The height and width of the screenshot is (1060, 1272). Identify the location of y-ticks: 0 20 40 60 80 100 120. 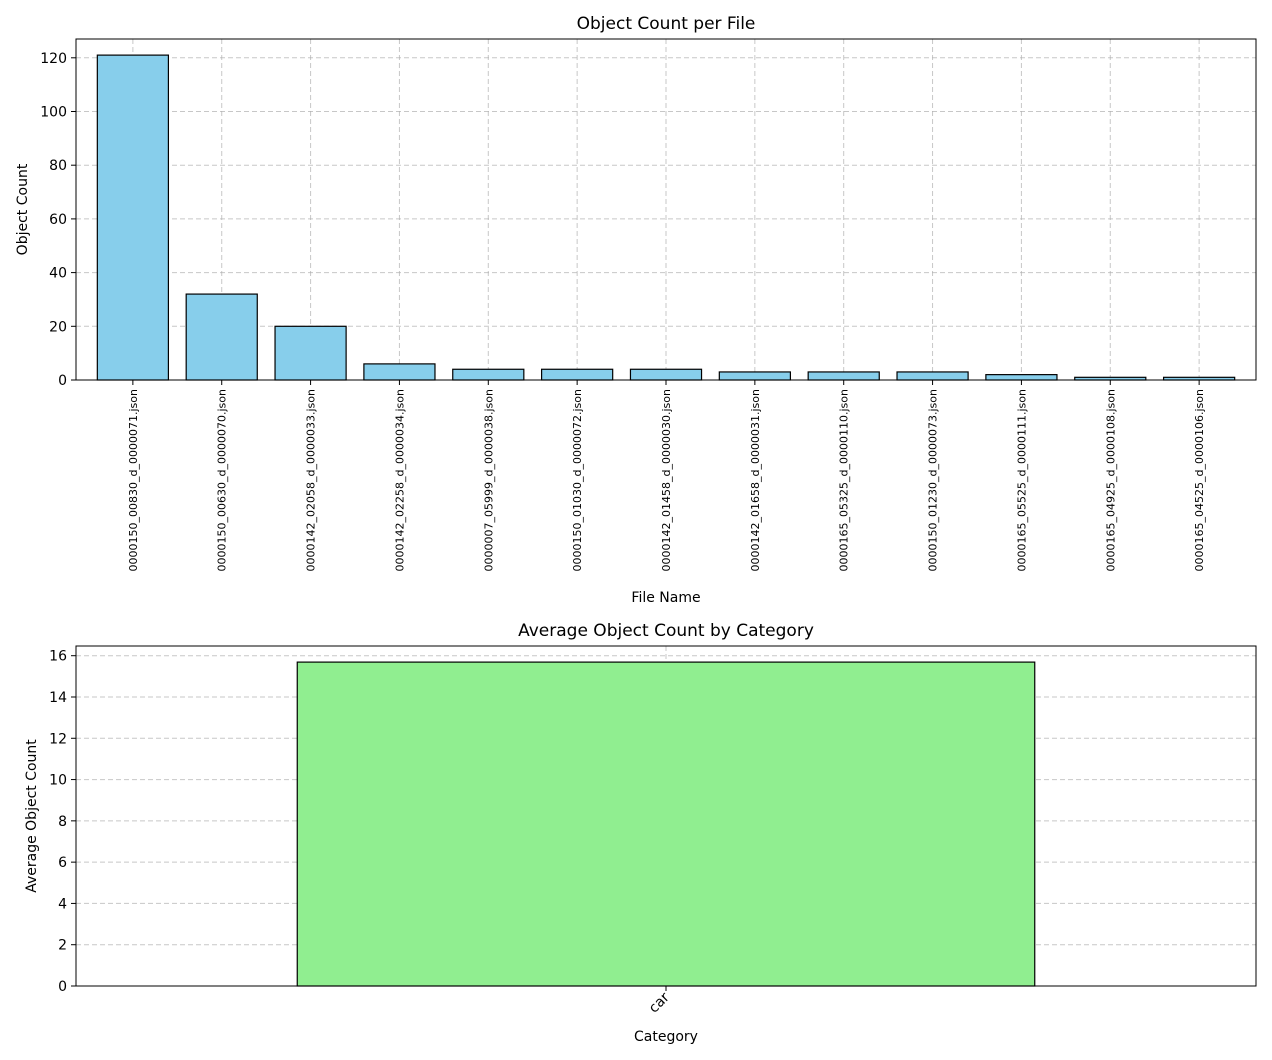
(58, 220).